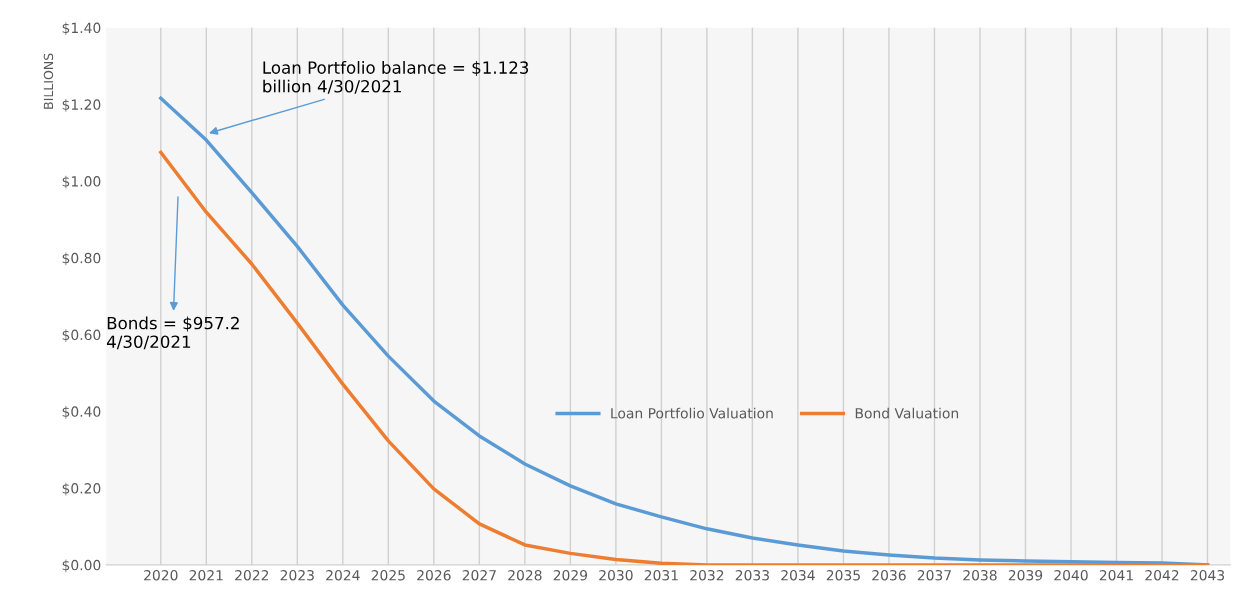 The width and height of the screenshot is (1249, 614). What do you see at coordinates (396, 77) in the screenshot?
I see `annotation: Loan Portfolio balance = $1.123 billion 4/30/2021` at bounding box center [396, 77].